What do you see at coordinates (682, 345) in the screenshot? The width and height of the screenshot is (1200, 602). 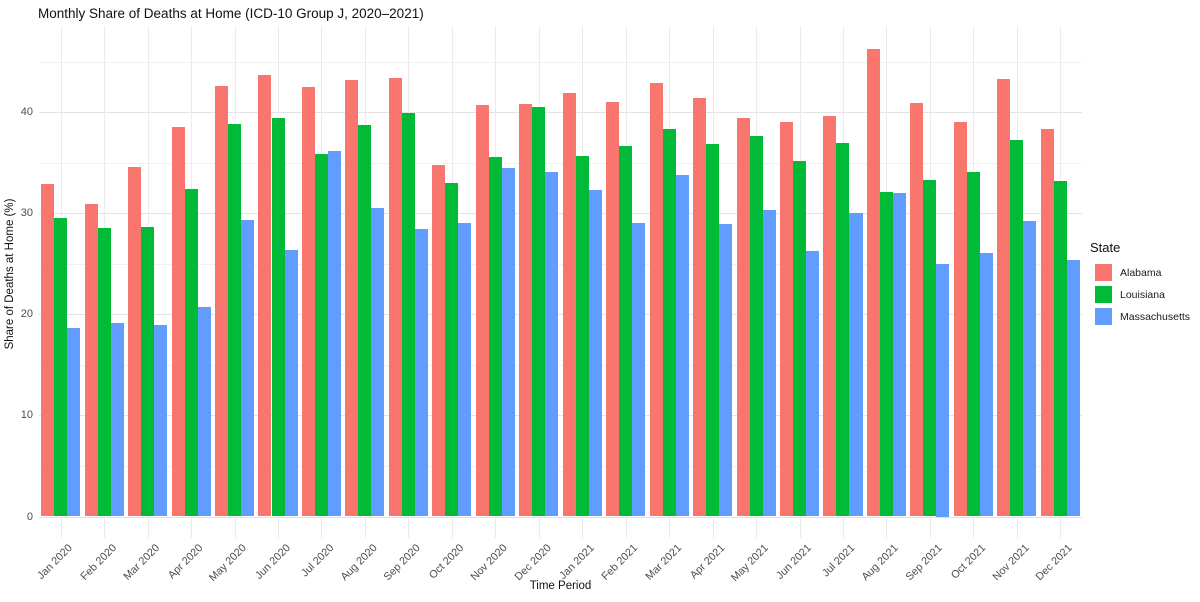 I see `bar-massachusetts-mar-2021` at bounding box center [682, 345].